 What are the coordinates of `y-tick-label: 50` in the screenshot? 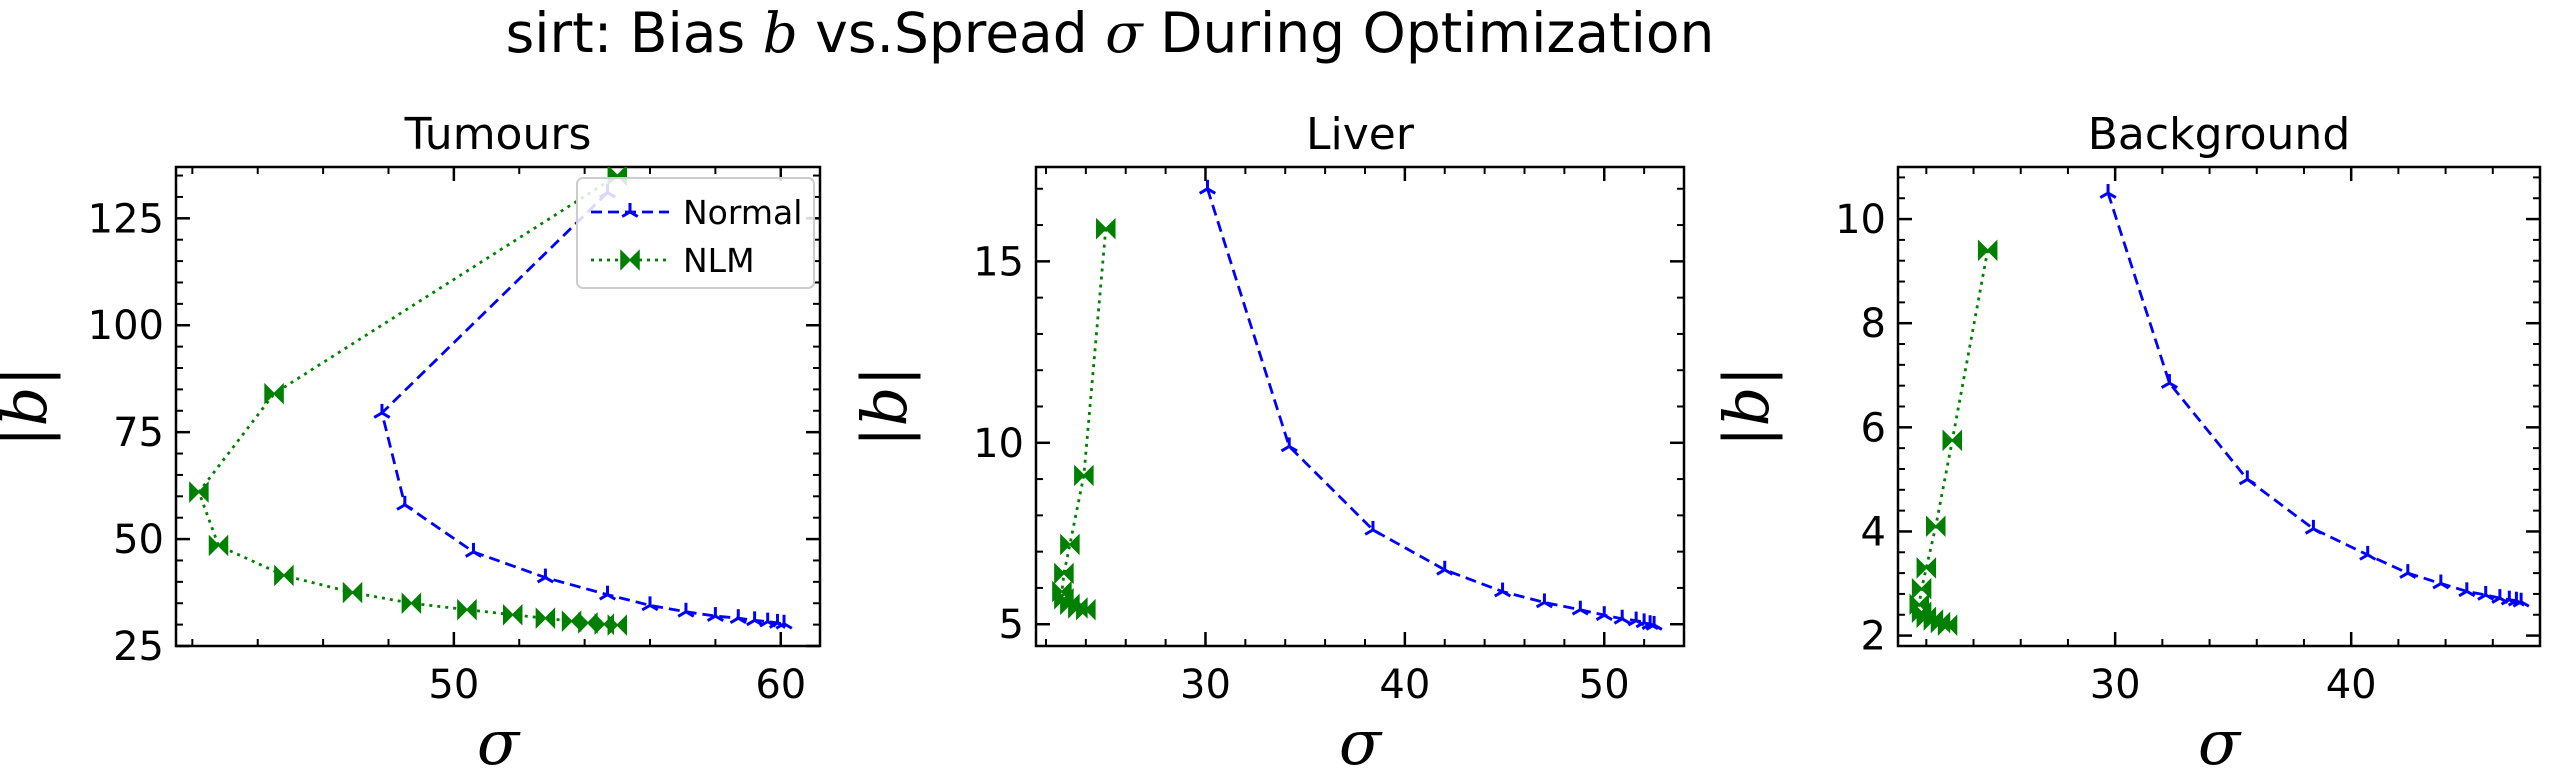 It's located at (138, 540).